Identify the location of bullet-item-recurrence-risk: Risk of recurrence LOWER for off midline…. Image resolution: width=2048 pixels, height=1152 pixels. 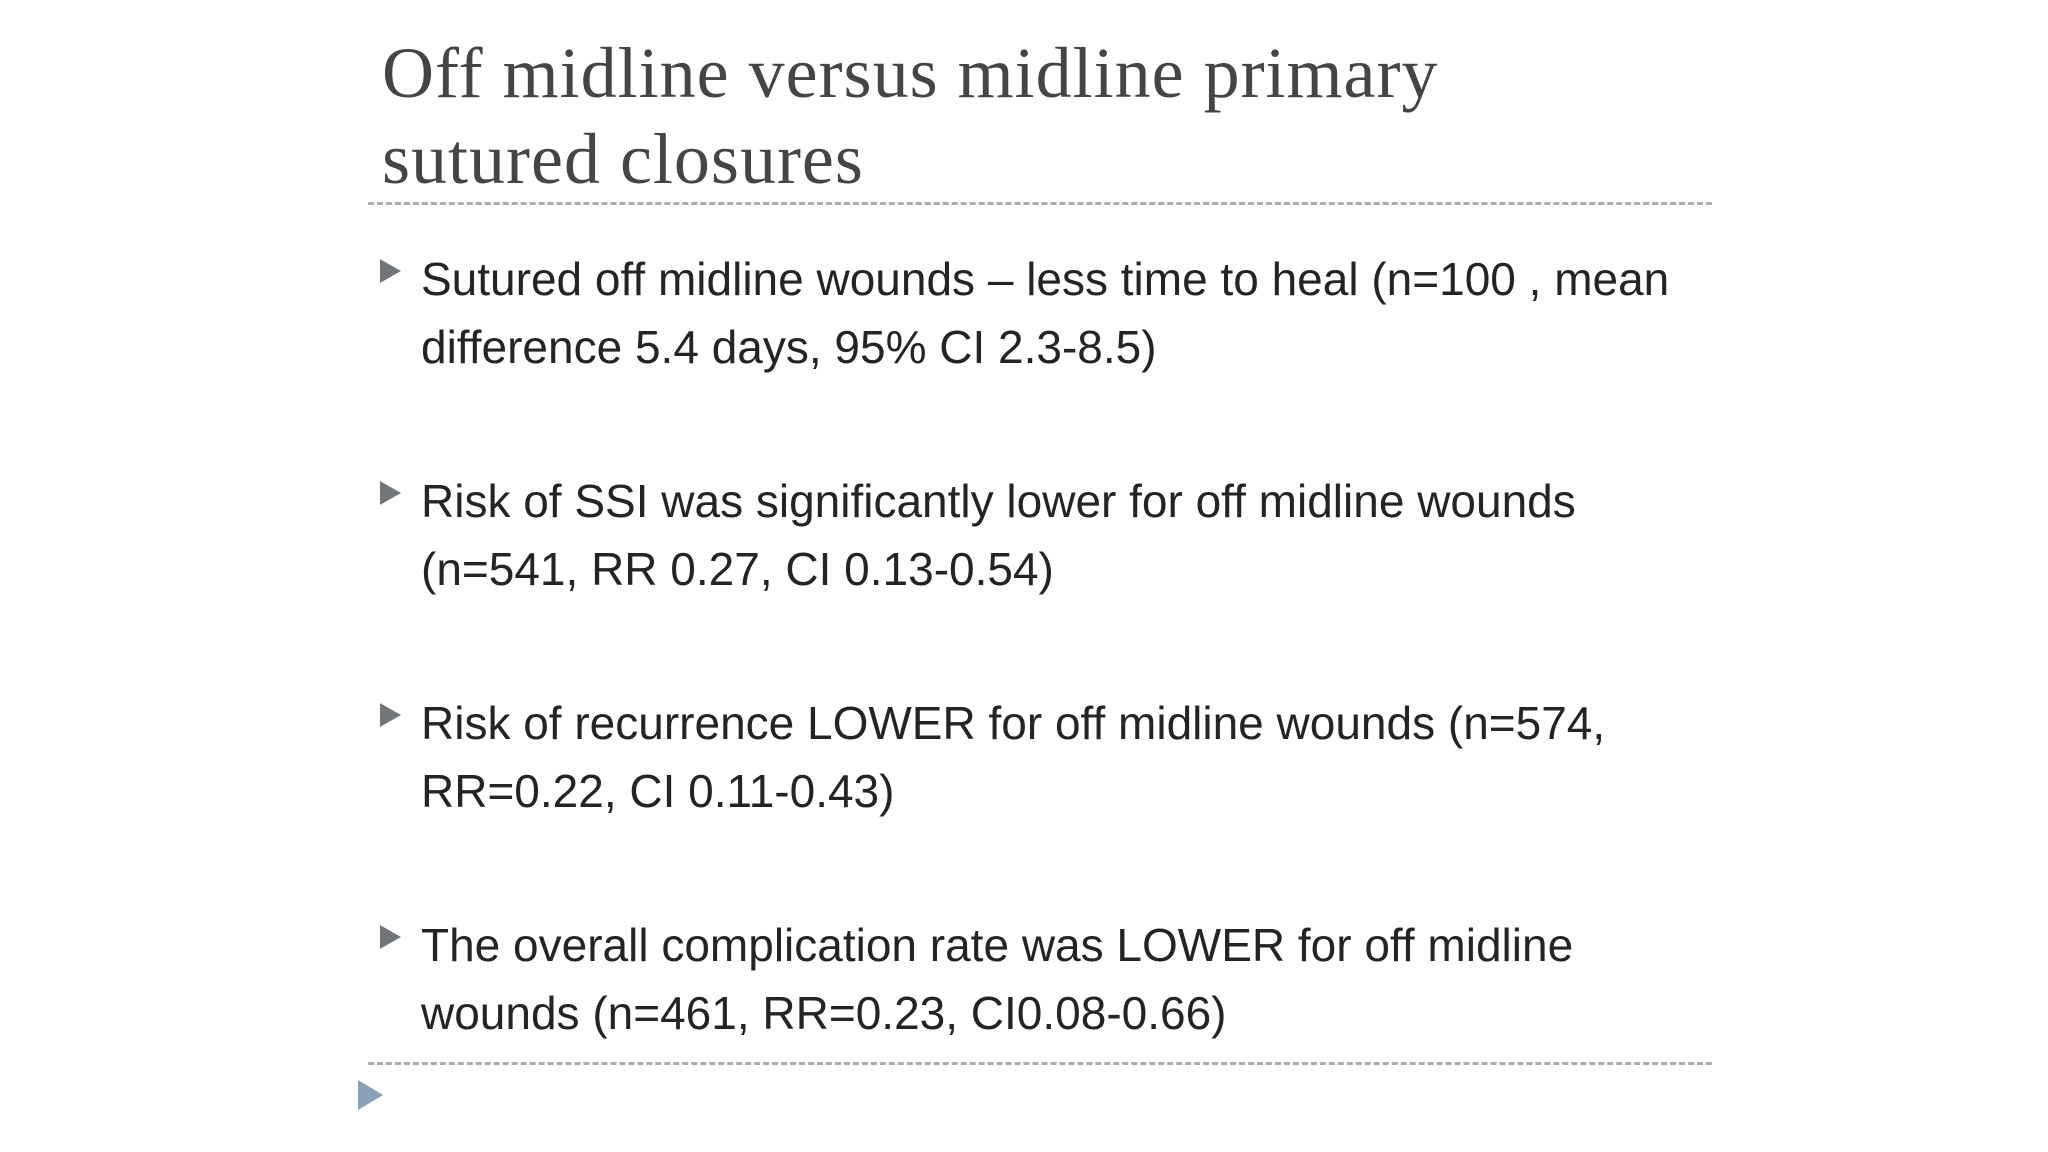
(1036, 757).